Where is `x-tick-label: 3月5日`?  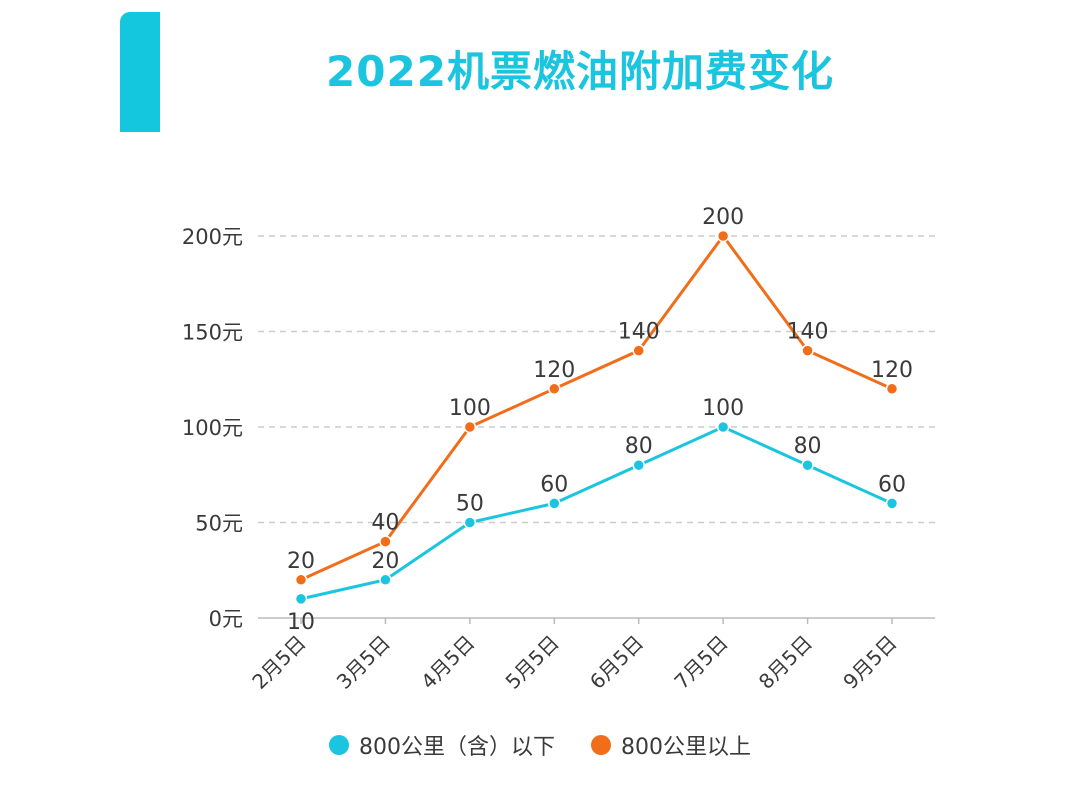
x-tick-label: 3月5日 is located at coordinates (363, 662).